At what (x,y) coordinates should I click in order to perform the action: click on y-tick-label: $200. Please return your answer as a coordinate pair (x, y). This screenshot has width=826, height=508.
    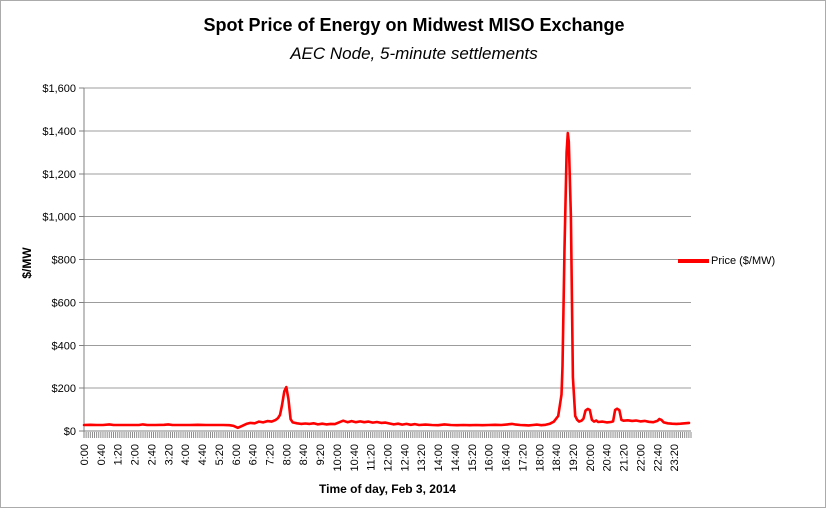
    Looking at the image, I should click on (64, 389).